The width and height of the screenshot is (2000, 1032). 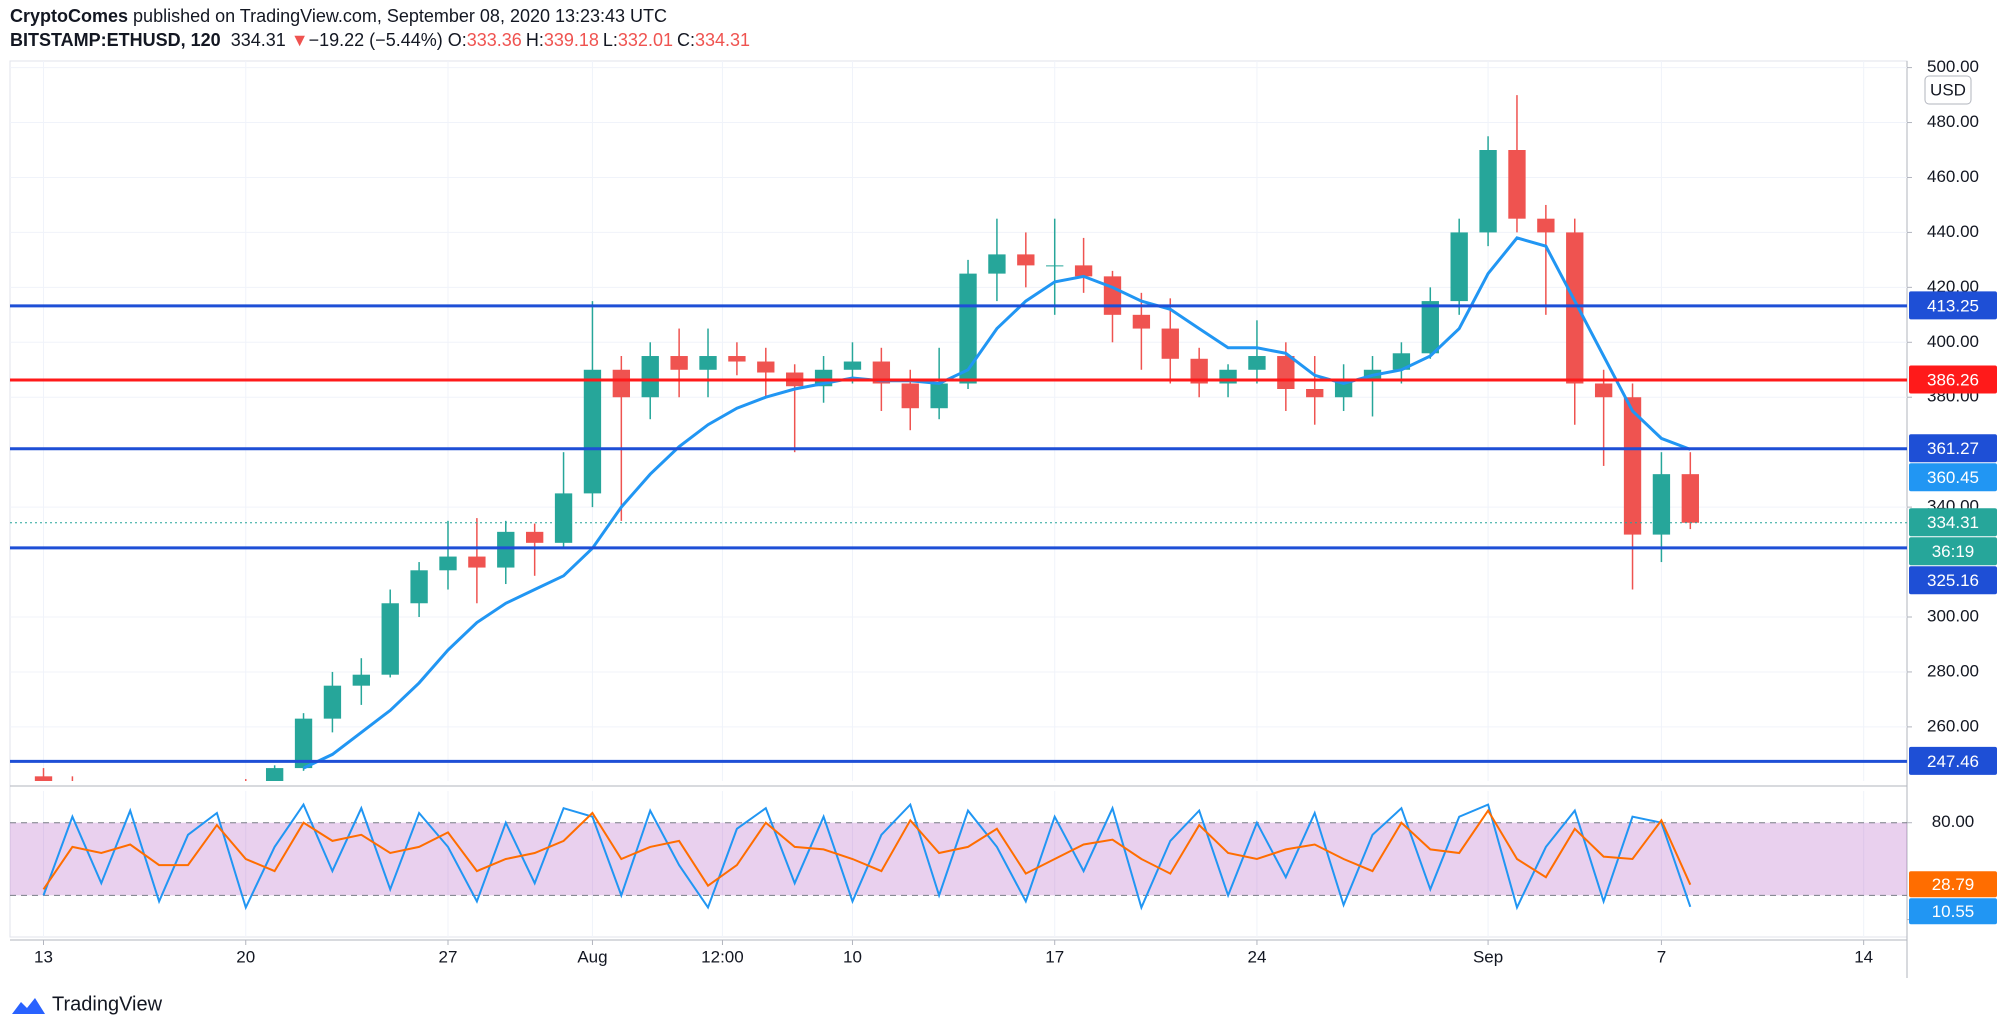 What do you see at coordinates (494, 40) in the screenshot?
I see `ohlc-value: 333.36` at bounding box center [494, 40].